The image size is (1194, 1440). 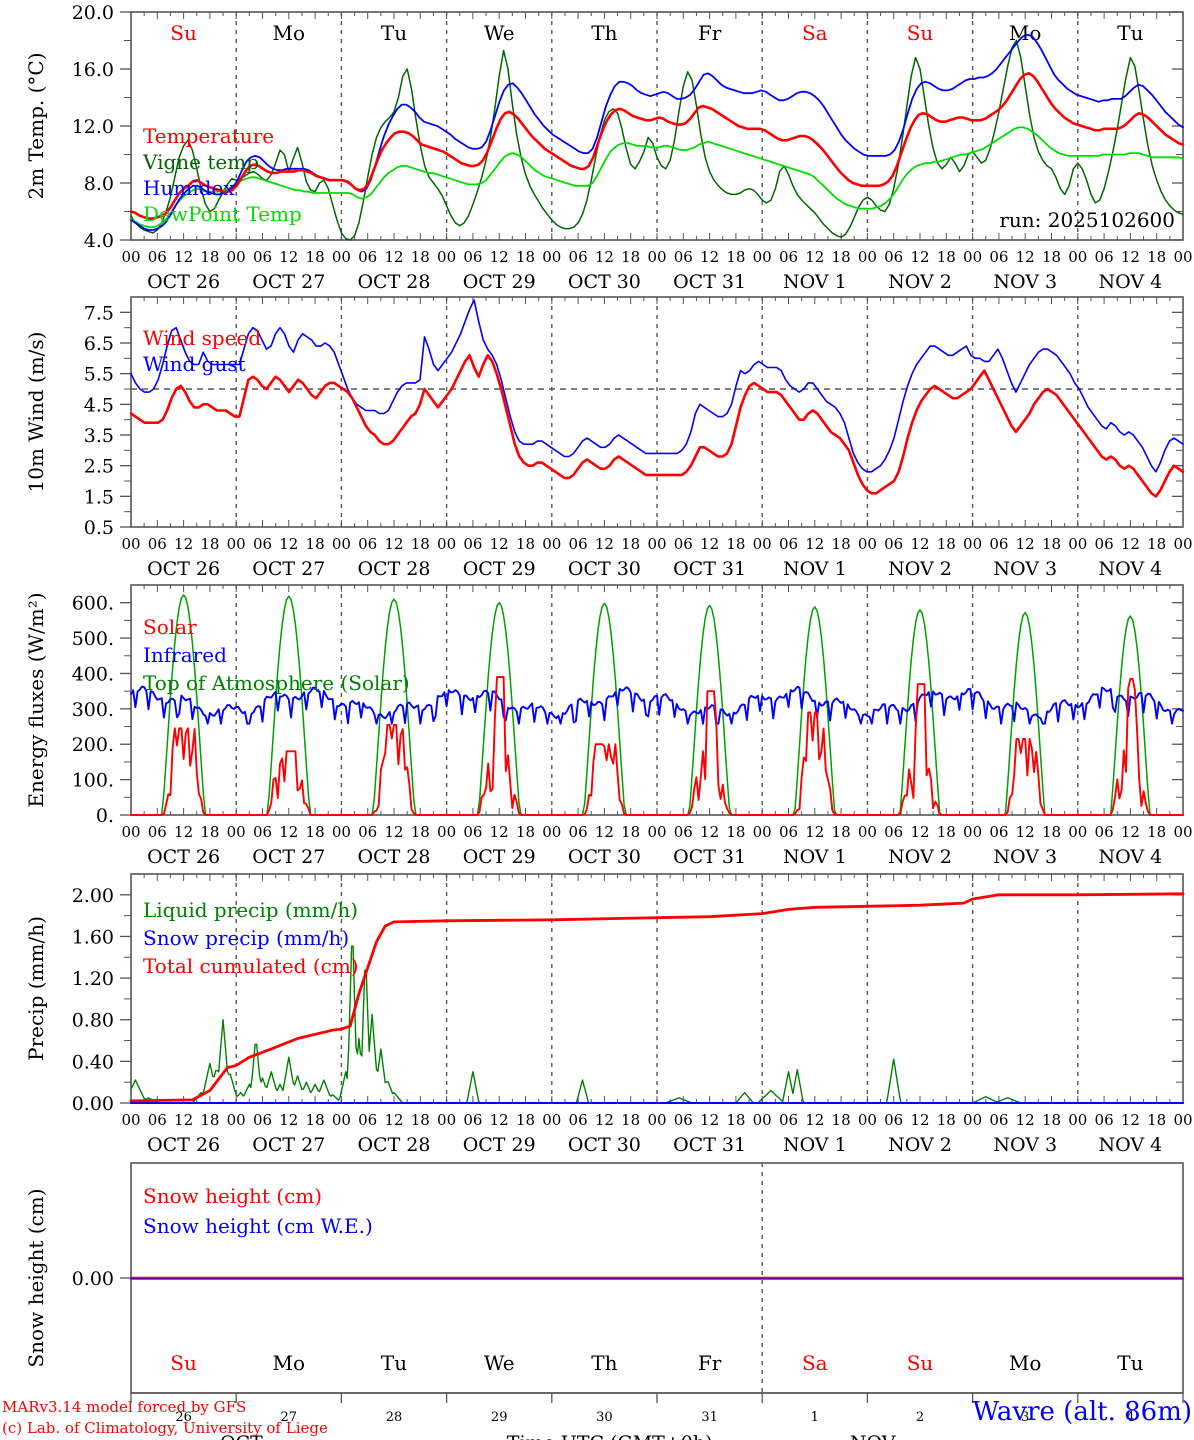 What do you see at coordinates (499, 1363) in the screenshot?
I see `day-of-week-label: We` at bounding box center [499, 1363].